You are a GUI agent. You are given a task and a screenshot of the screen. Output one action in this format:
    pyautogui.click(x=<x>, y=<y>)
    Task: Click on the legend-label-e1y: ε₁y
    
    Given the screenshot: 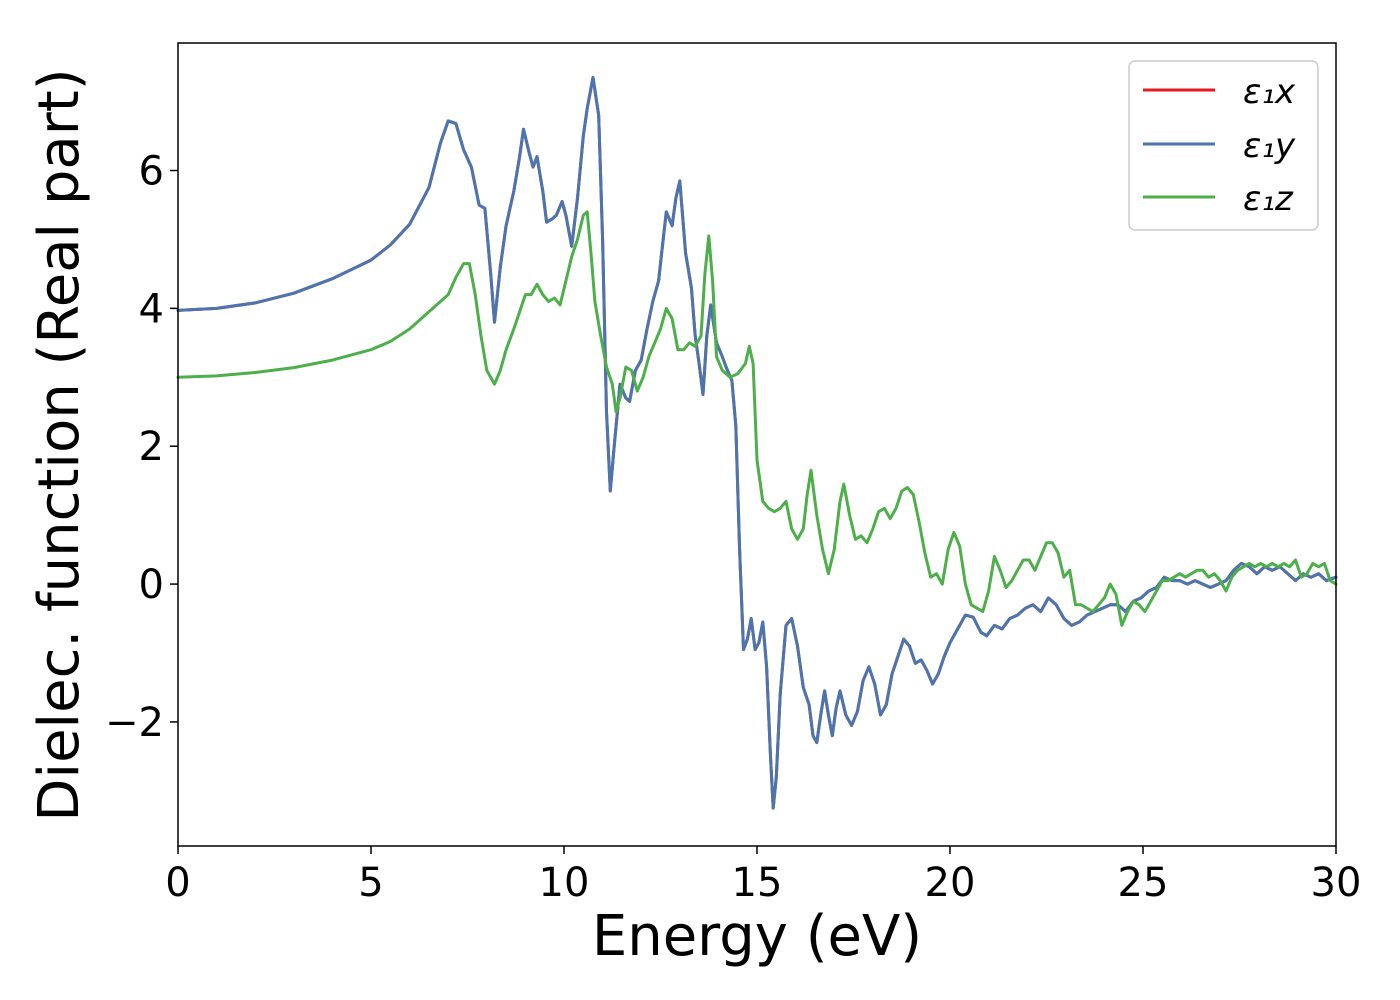 What is the action you would take?
    pyautogui.click(x=1269, y=146)
    